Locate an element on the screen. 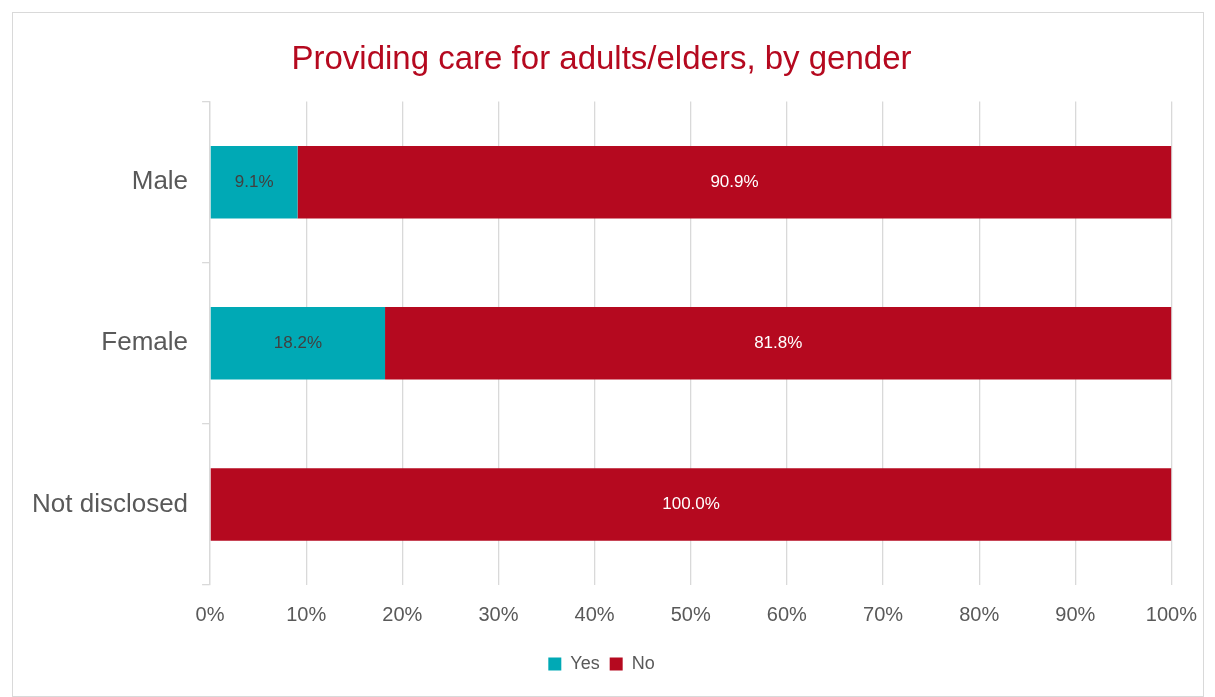  y-tick-label: Male is located at coordinates (160, 180).